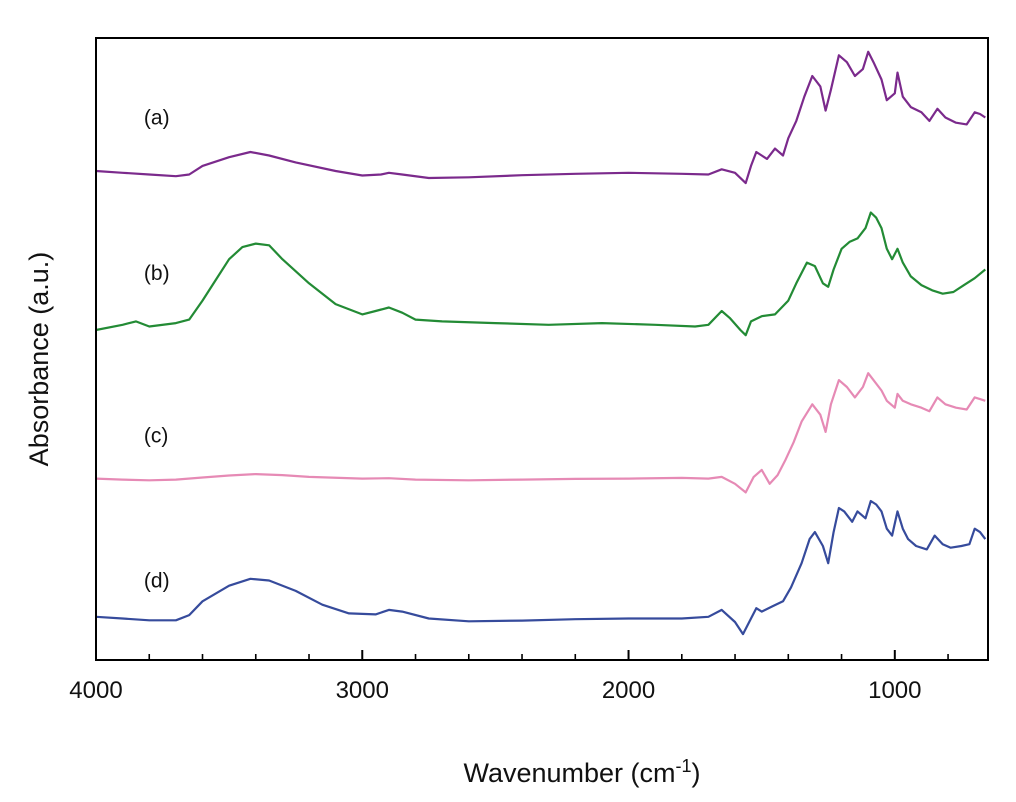 The height and width of the screenshot is (802, 1016). What do you see at coordinates (95, 690) in the screenshot?
I see `x-tick-label: 4000` at bounding box center [95, 690].